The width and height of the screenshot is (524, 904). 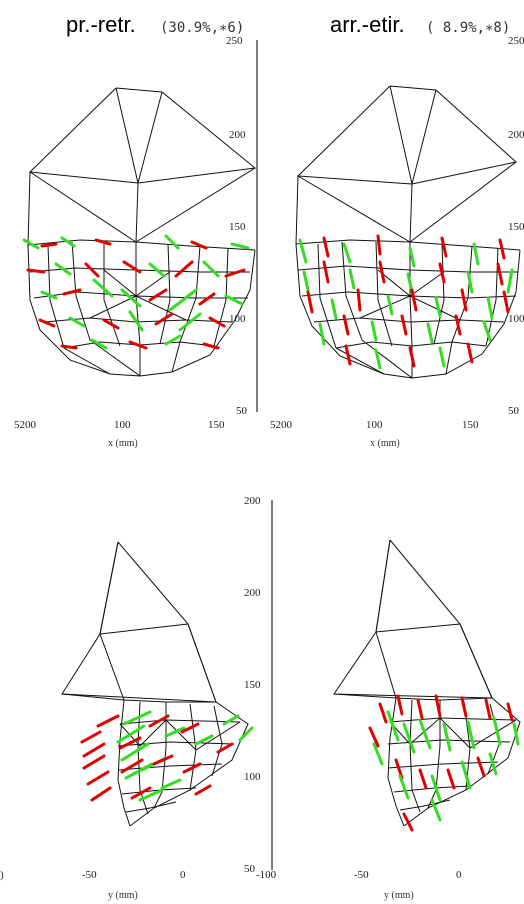 What do you see at coordinates (468, 28) in the screenshot?
I see `title-right-stats: ( 8.9%,∗8)` at bounding box center [468, 28].